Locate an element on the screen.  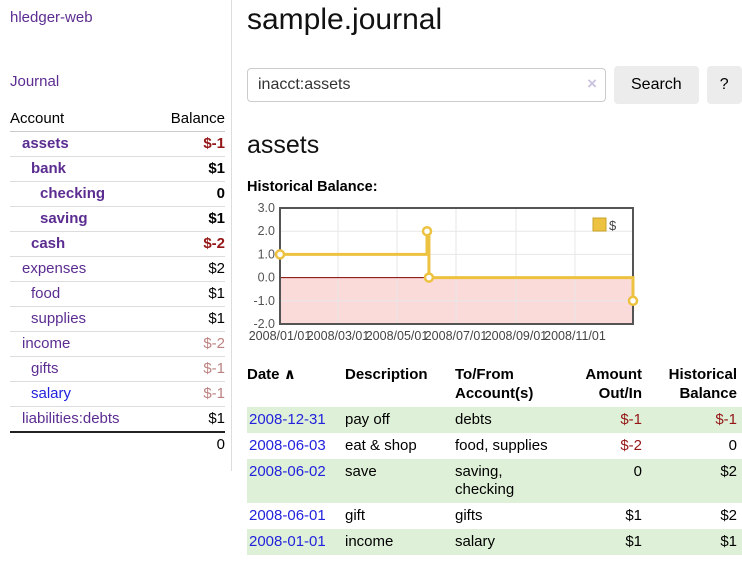
search-form: × Search ? is located at coordinates (494, 85).